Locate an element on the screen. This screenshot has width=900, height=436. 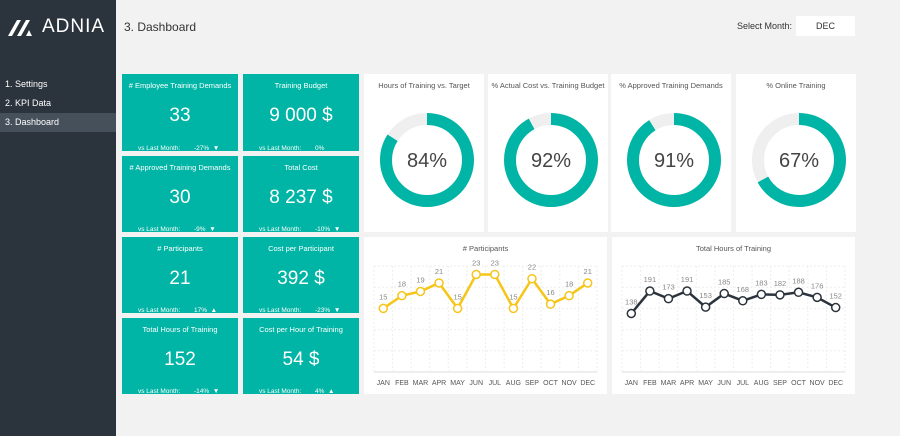
adnia-logo-icon is located at coordinates (20, 28).